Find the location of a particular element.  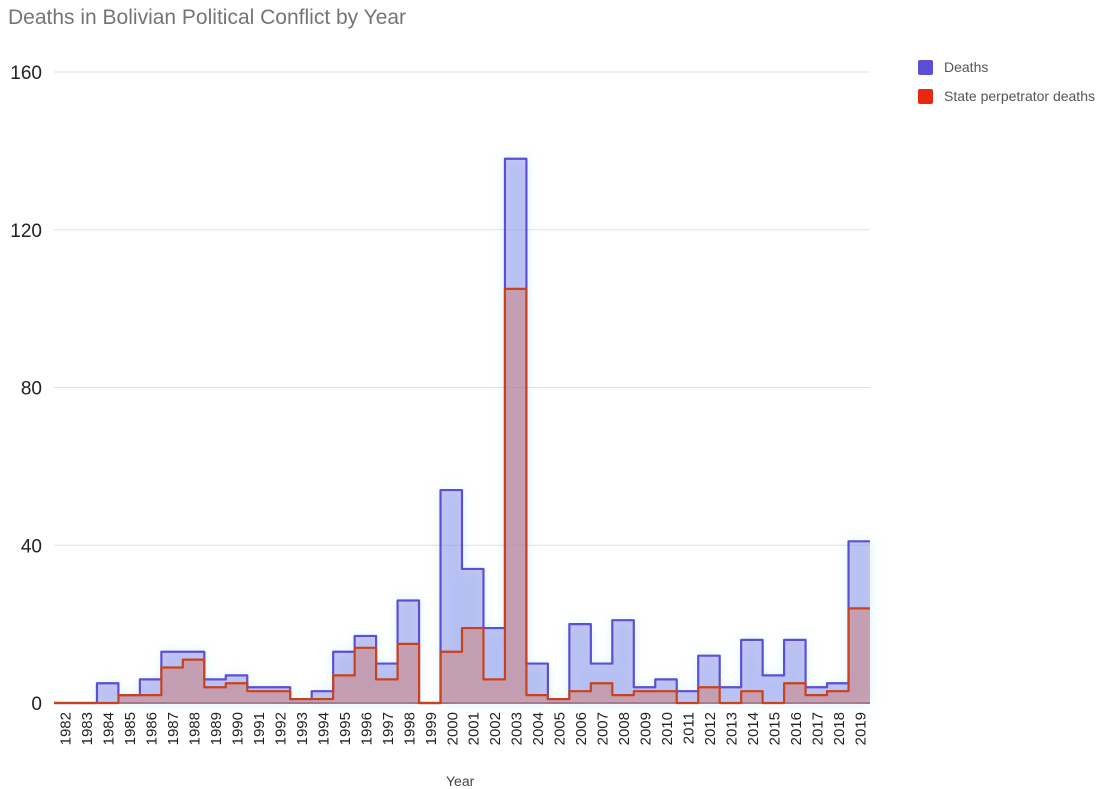

x-tick-label: 2003 is located at coordinates (517, 728).